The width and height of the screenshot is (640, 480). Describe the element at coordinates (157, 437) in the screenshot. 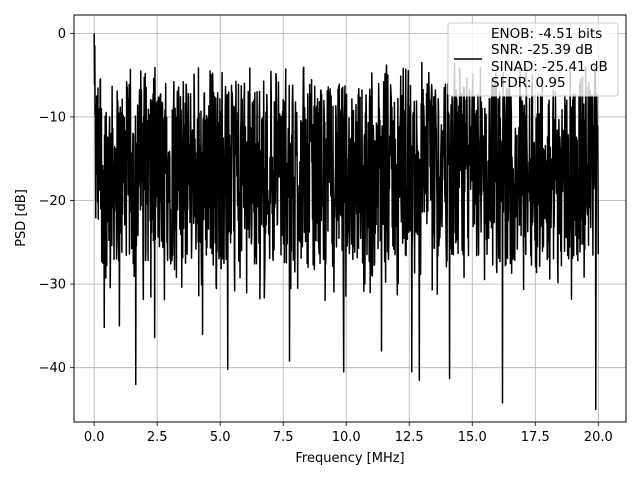

I see `x-tick-label: 2.5` at that location.